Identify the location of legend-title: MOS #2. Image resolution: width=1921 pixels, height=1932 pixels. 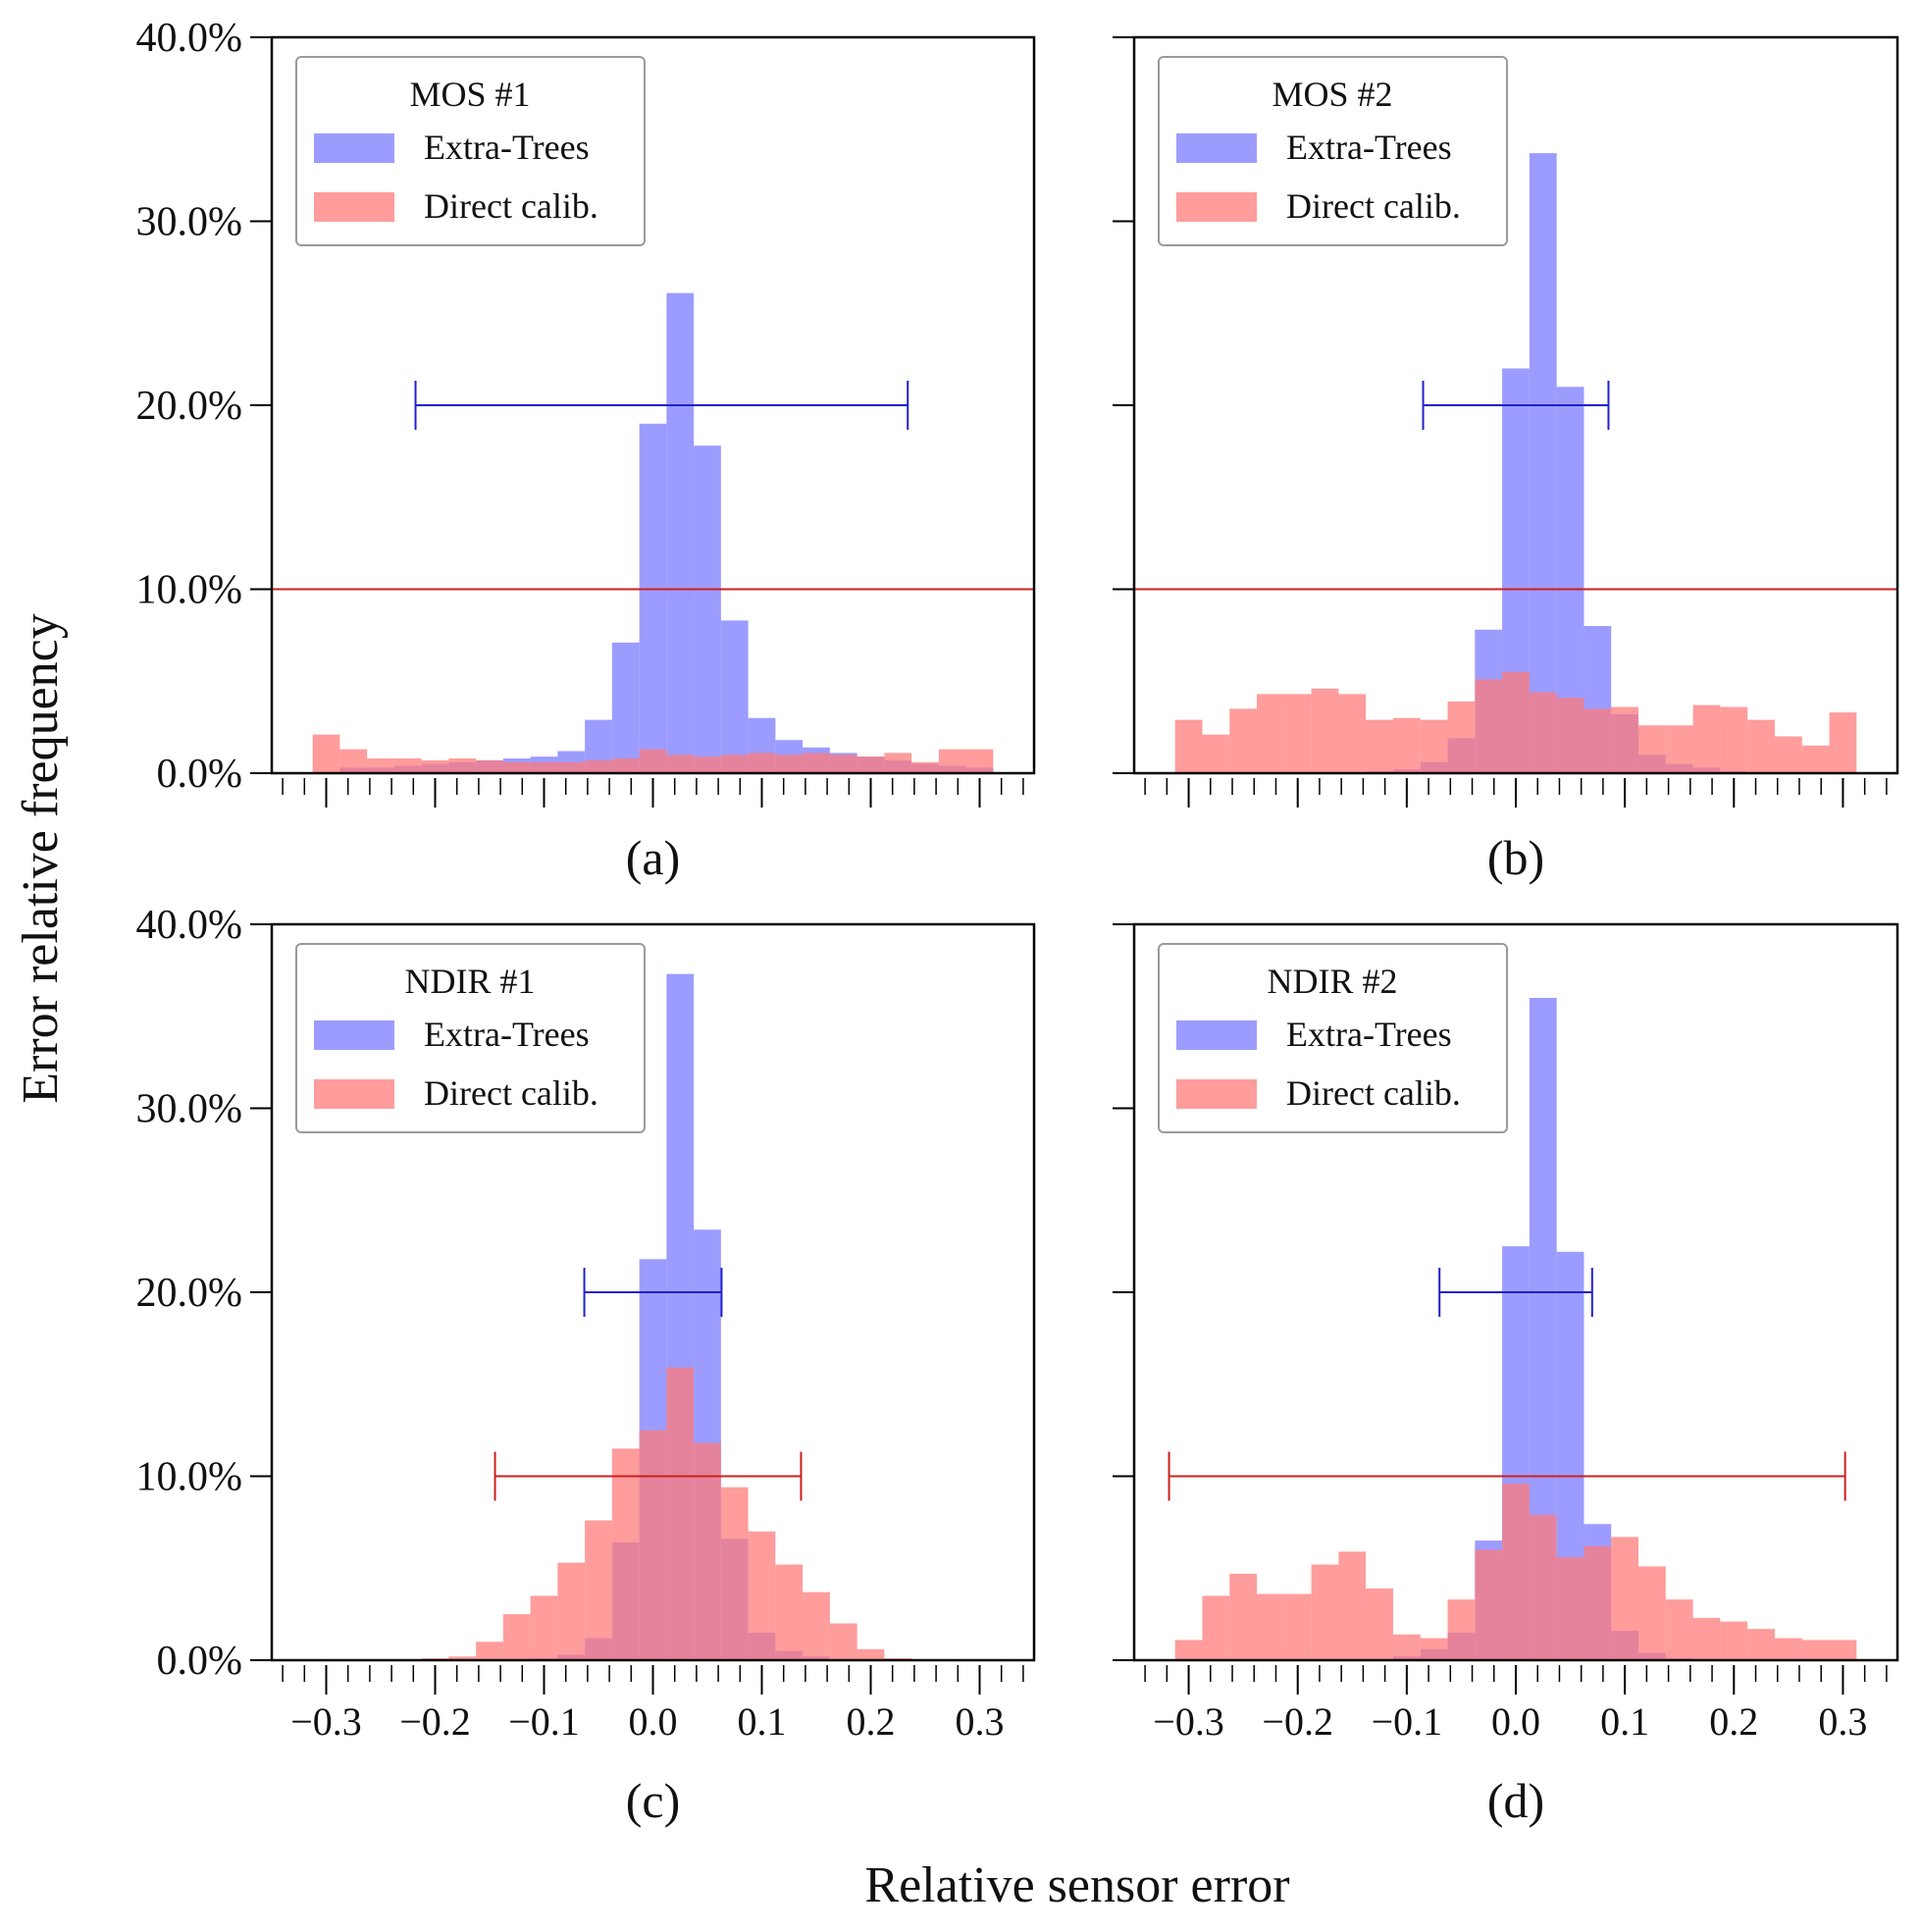
(1332, 95).